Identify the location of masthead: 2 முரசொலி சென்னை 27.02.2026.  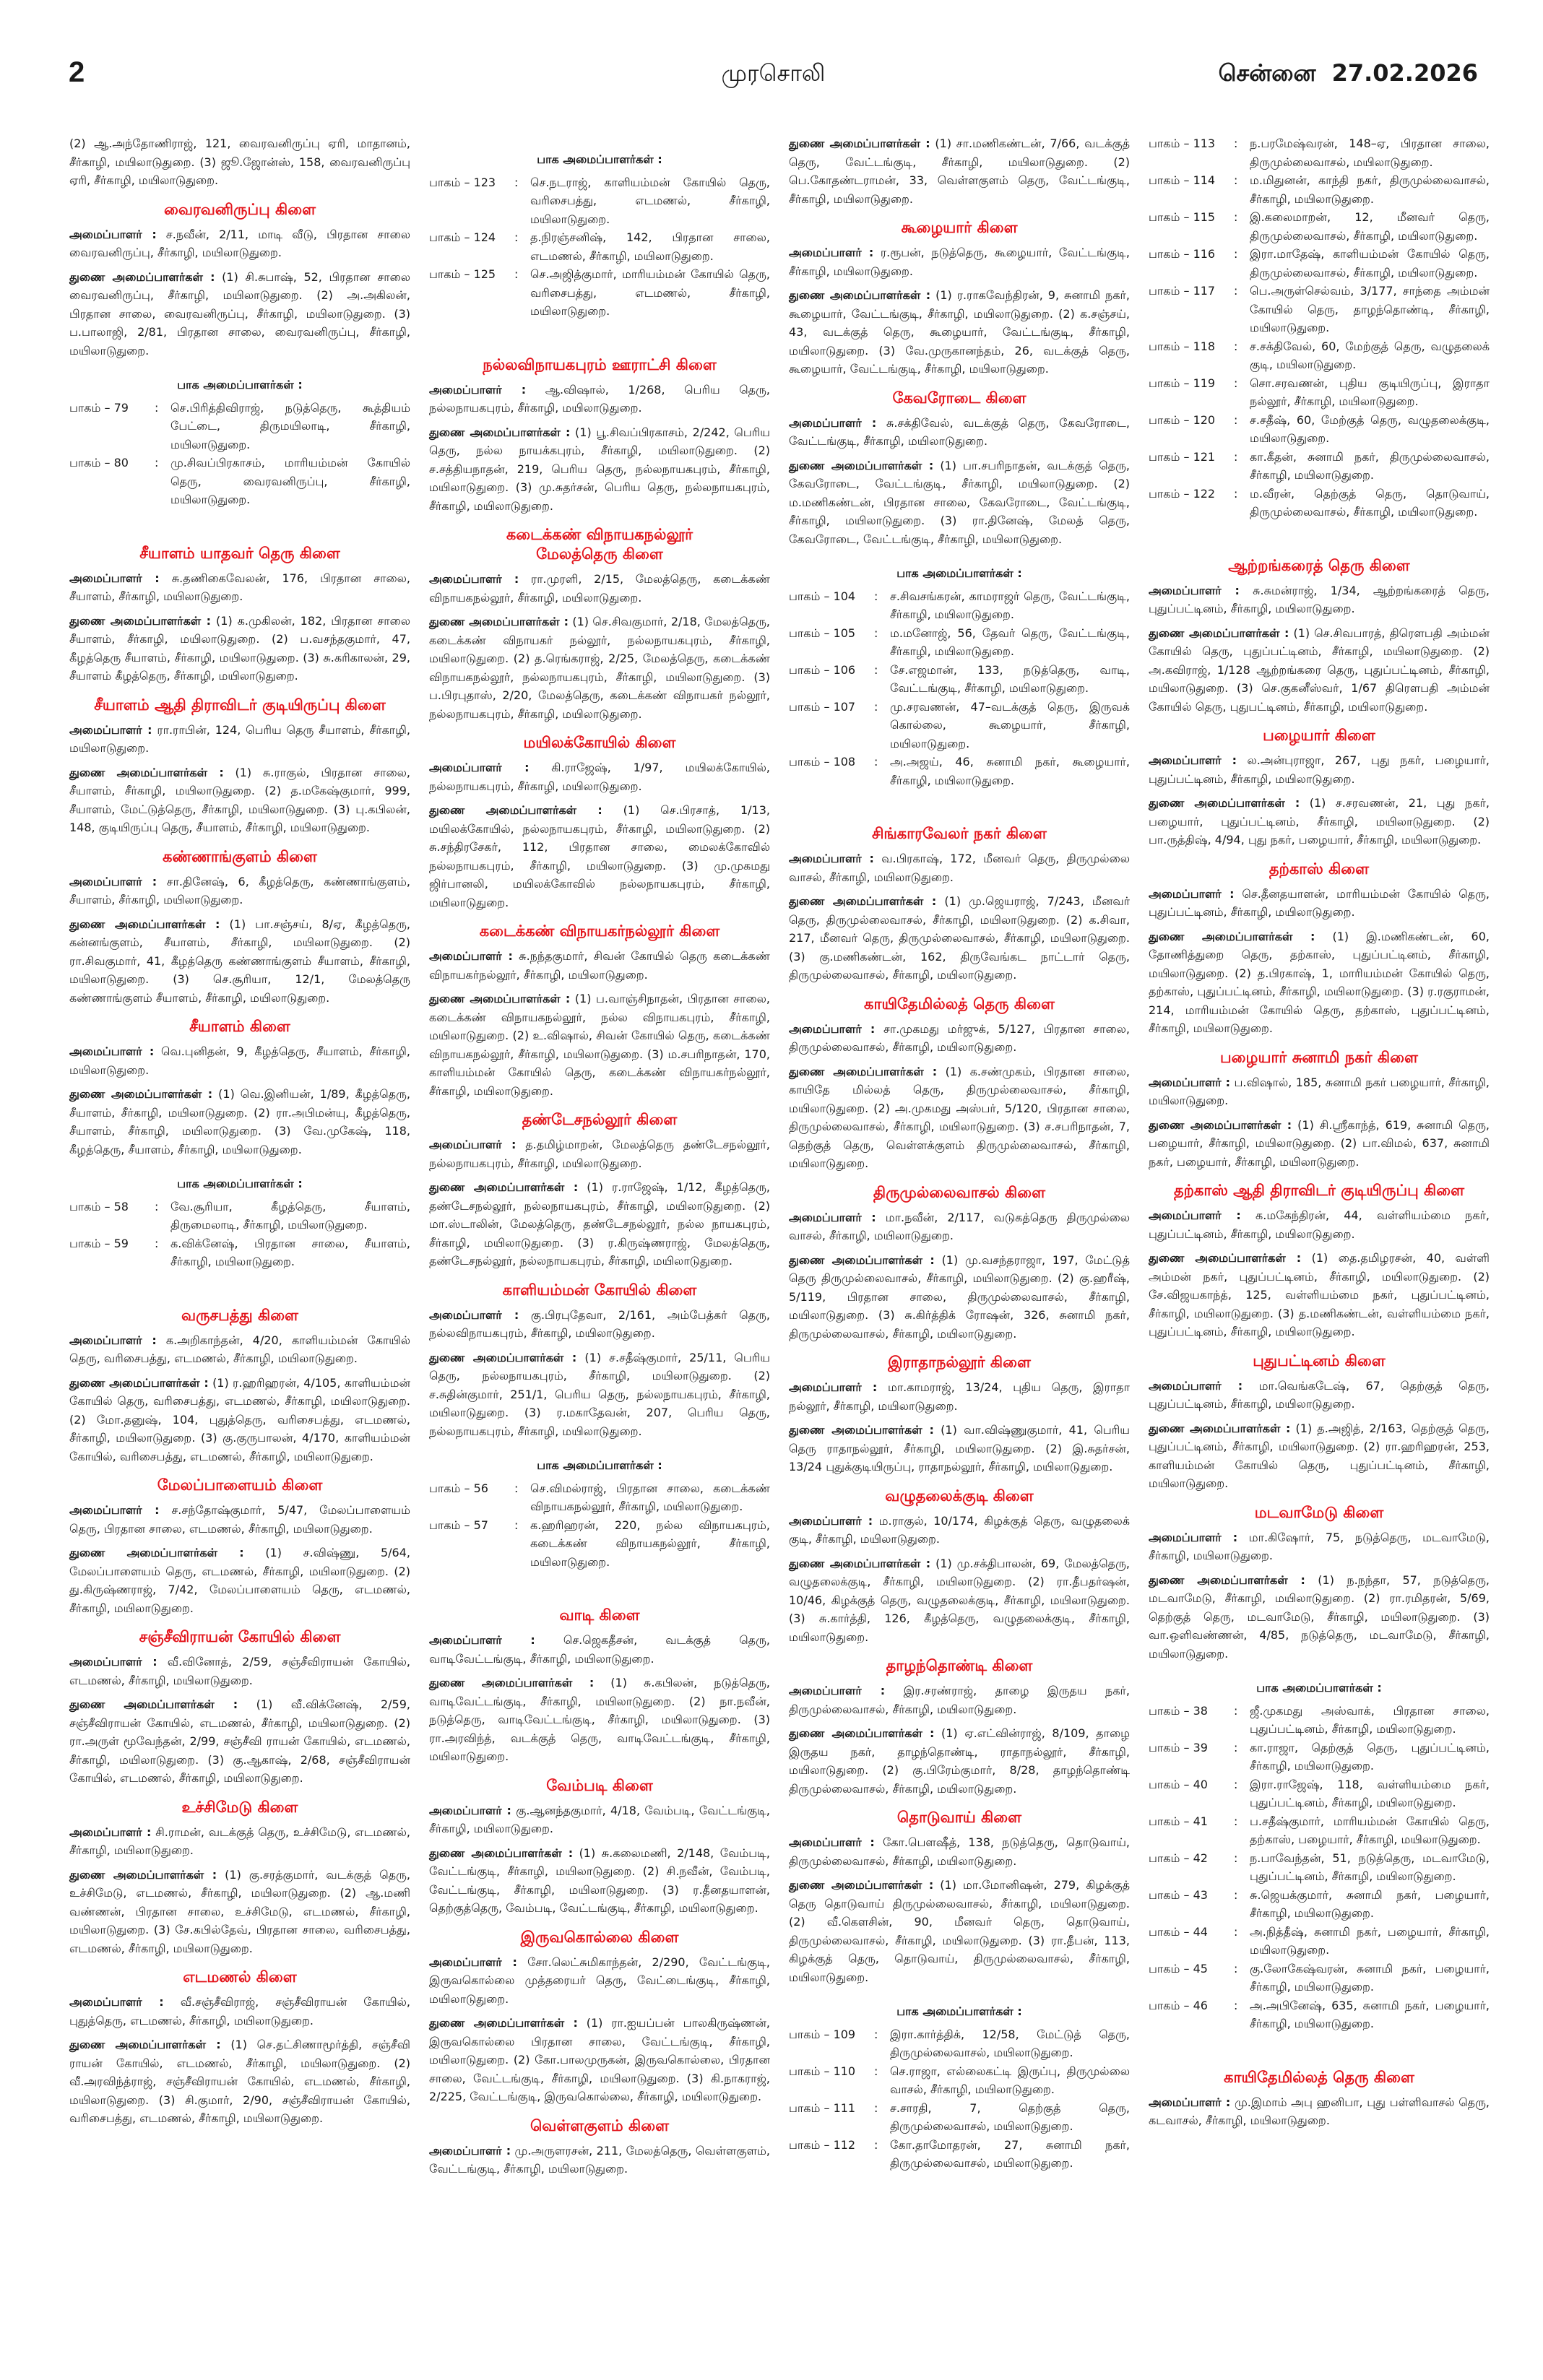
(773, 76).